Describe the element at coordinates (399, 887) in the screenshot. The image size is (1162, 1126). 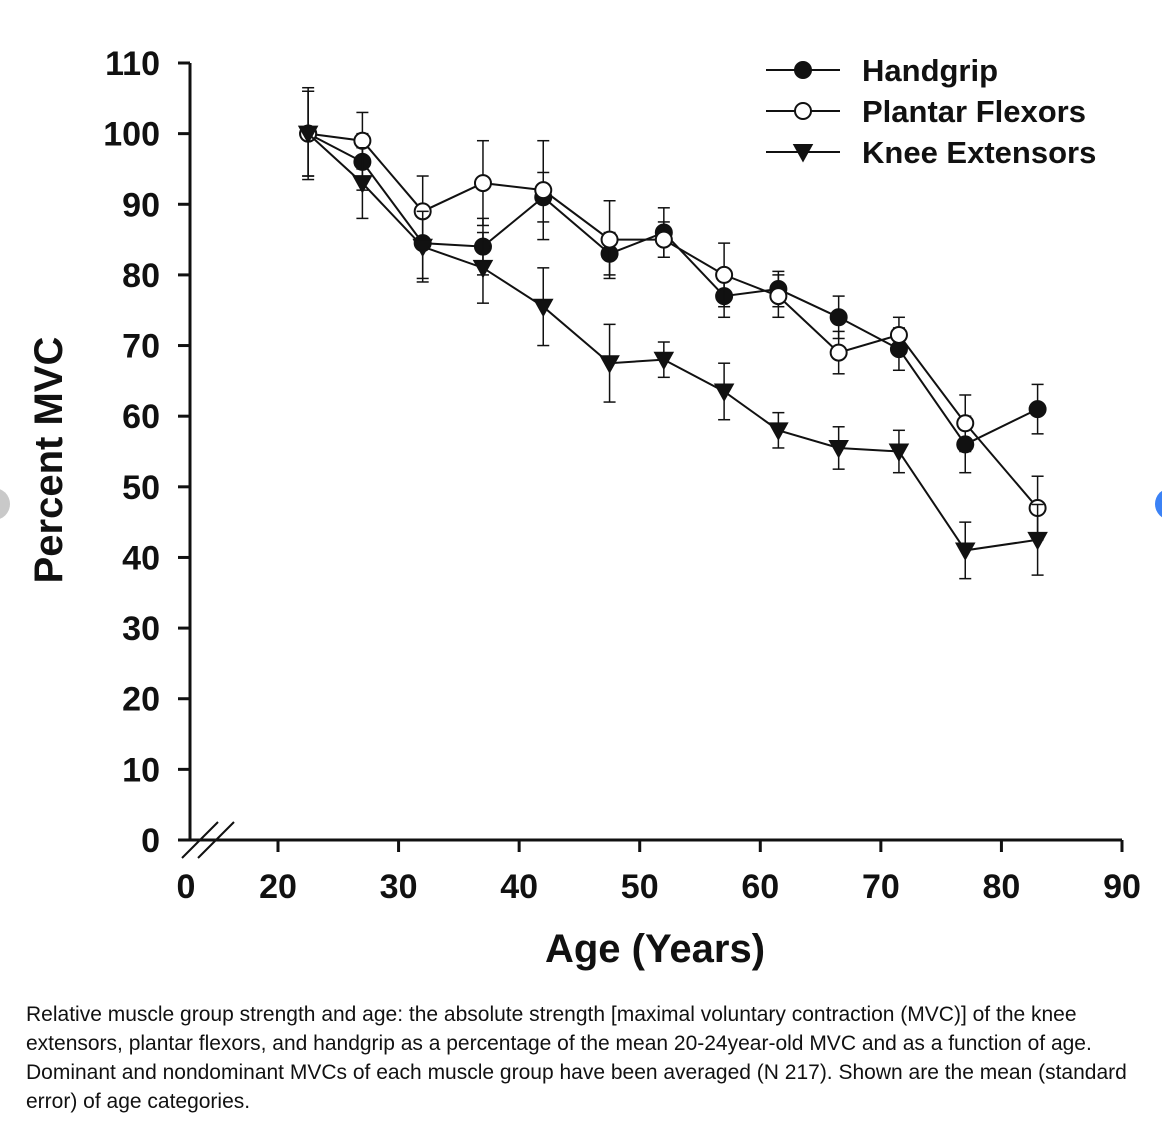
I see `x-tick-label: 30` at that location.